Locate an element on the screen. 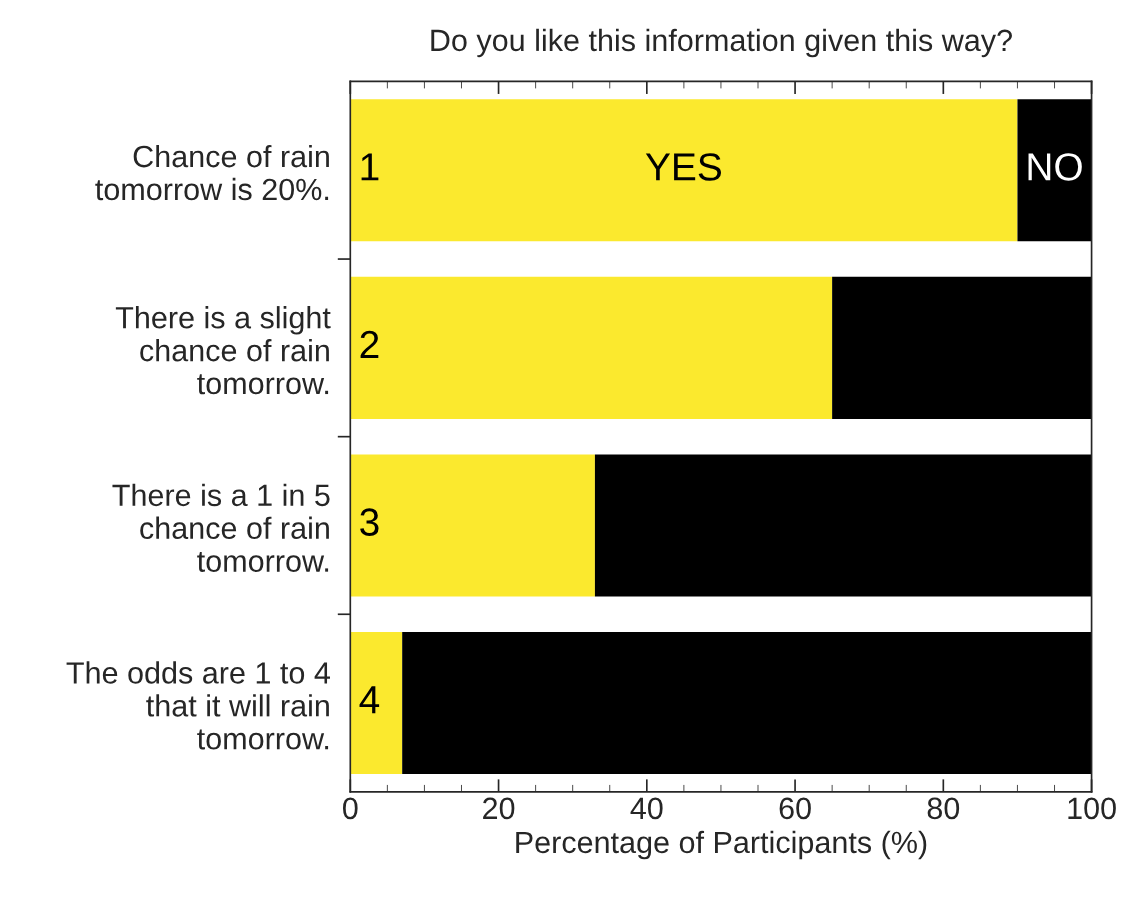 This screenshot has height=905, width=1130. y-tick-label: There is a 1 in 5 chance of rain tomorrow. is located at coordinates (221, 527).